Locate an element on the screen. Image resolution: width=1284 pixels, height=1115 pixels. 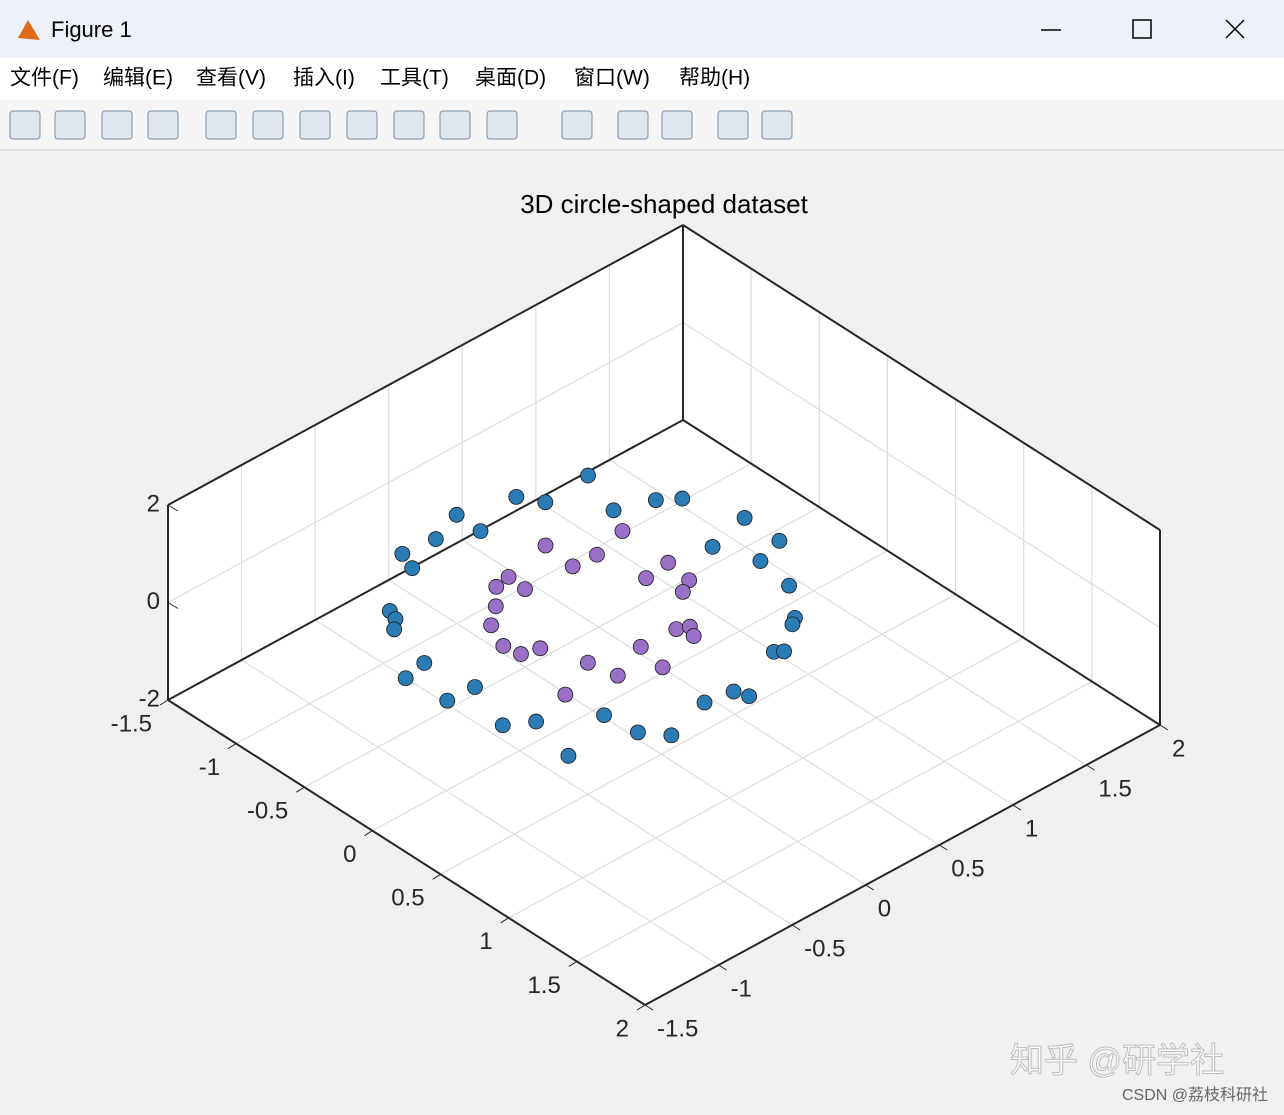
x-tick-label: -1.5 is located at coordinates (131, 723).